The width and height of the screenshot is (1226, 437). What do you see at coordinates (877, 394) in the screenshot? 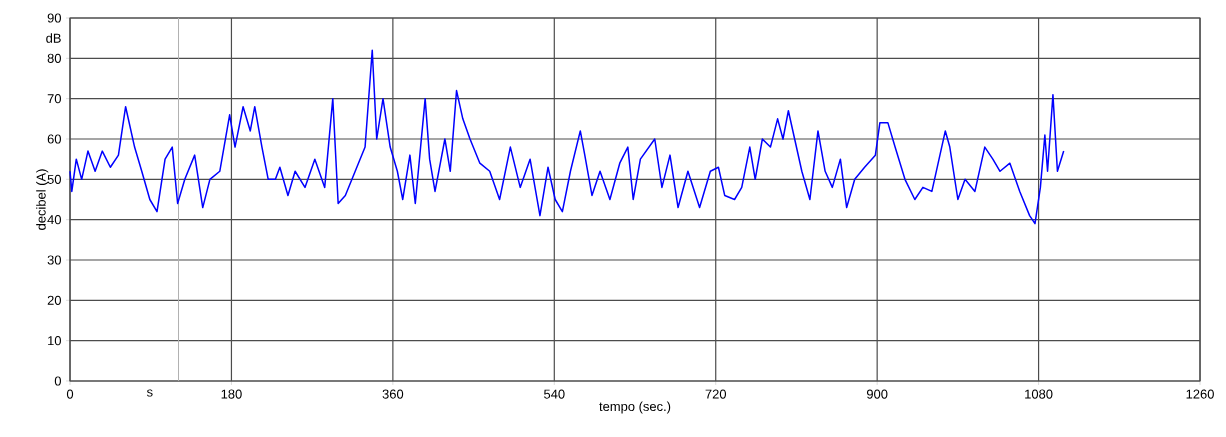
I see `x-tick-label: 900` at bounding box center [877, 394].